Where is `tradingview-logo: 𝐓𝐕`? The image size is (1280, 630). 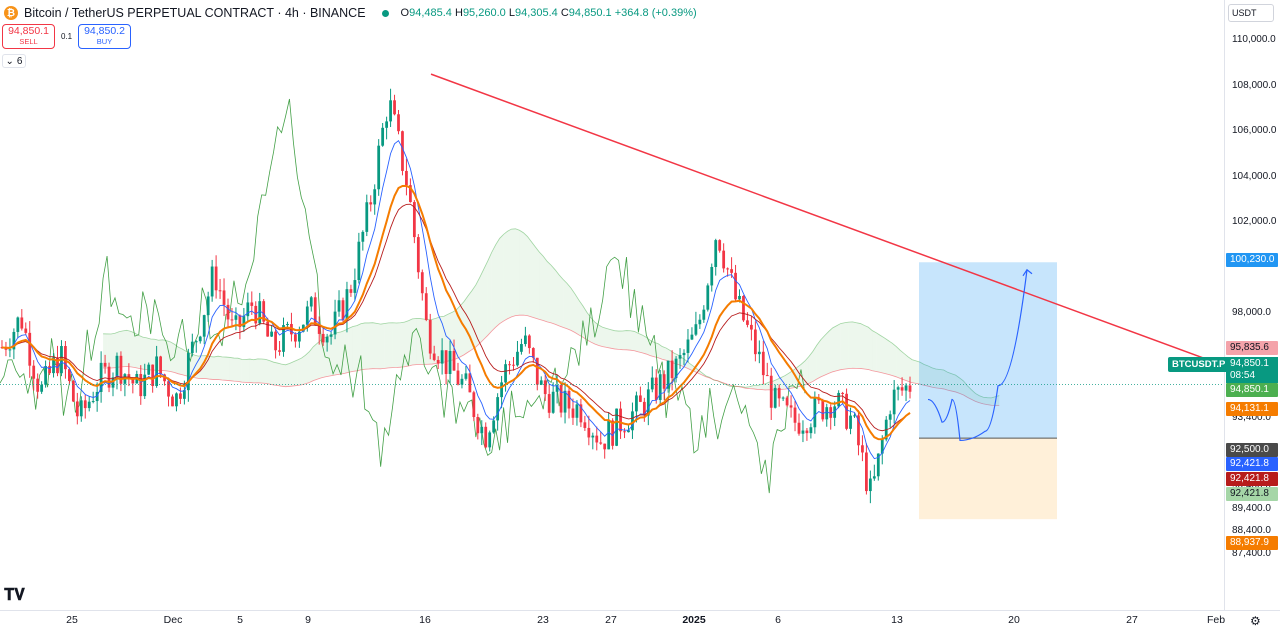 tradingview-logo: 𝐓𝐕 is located at coordinates (14, 595).